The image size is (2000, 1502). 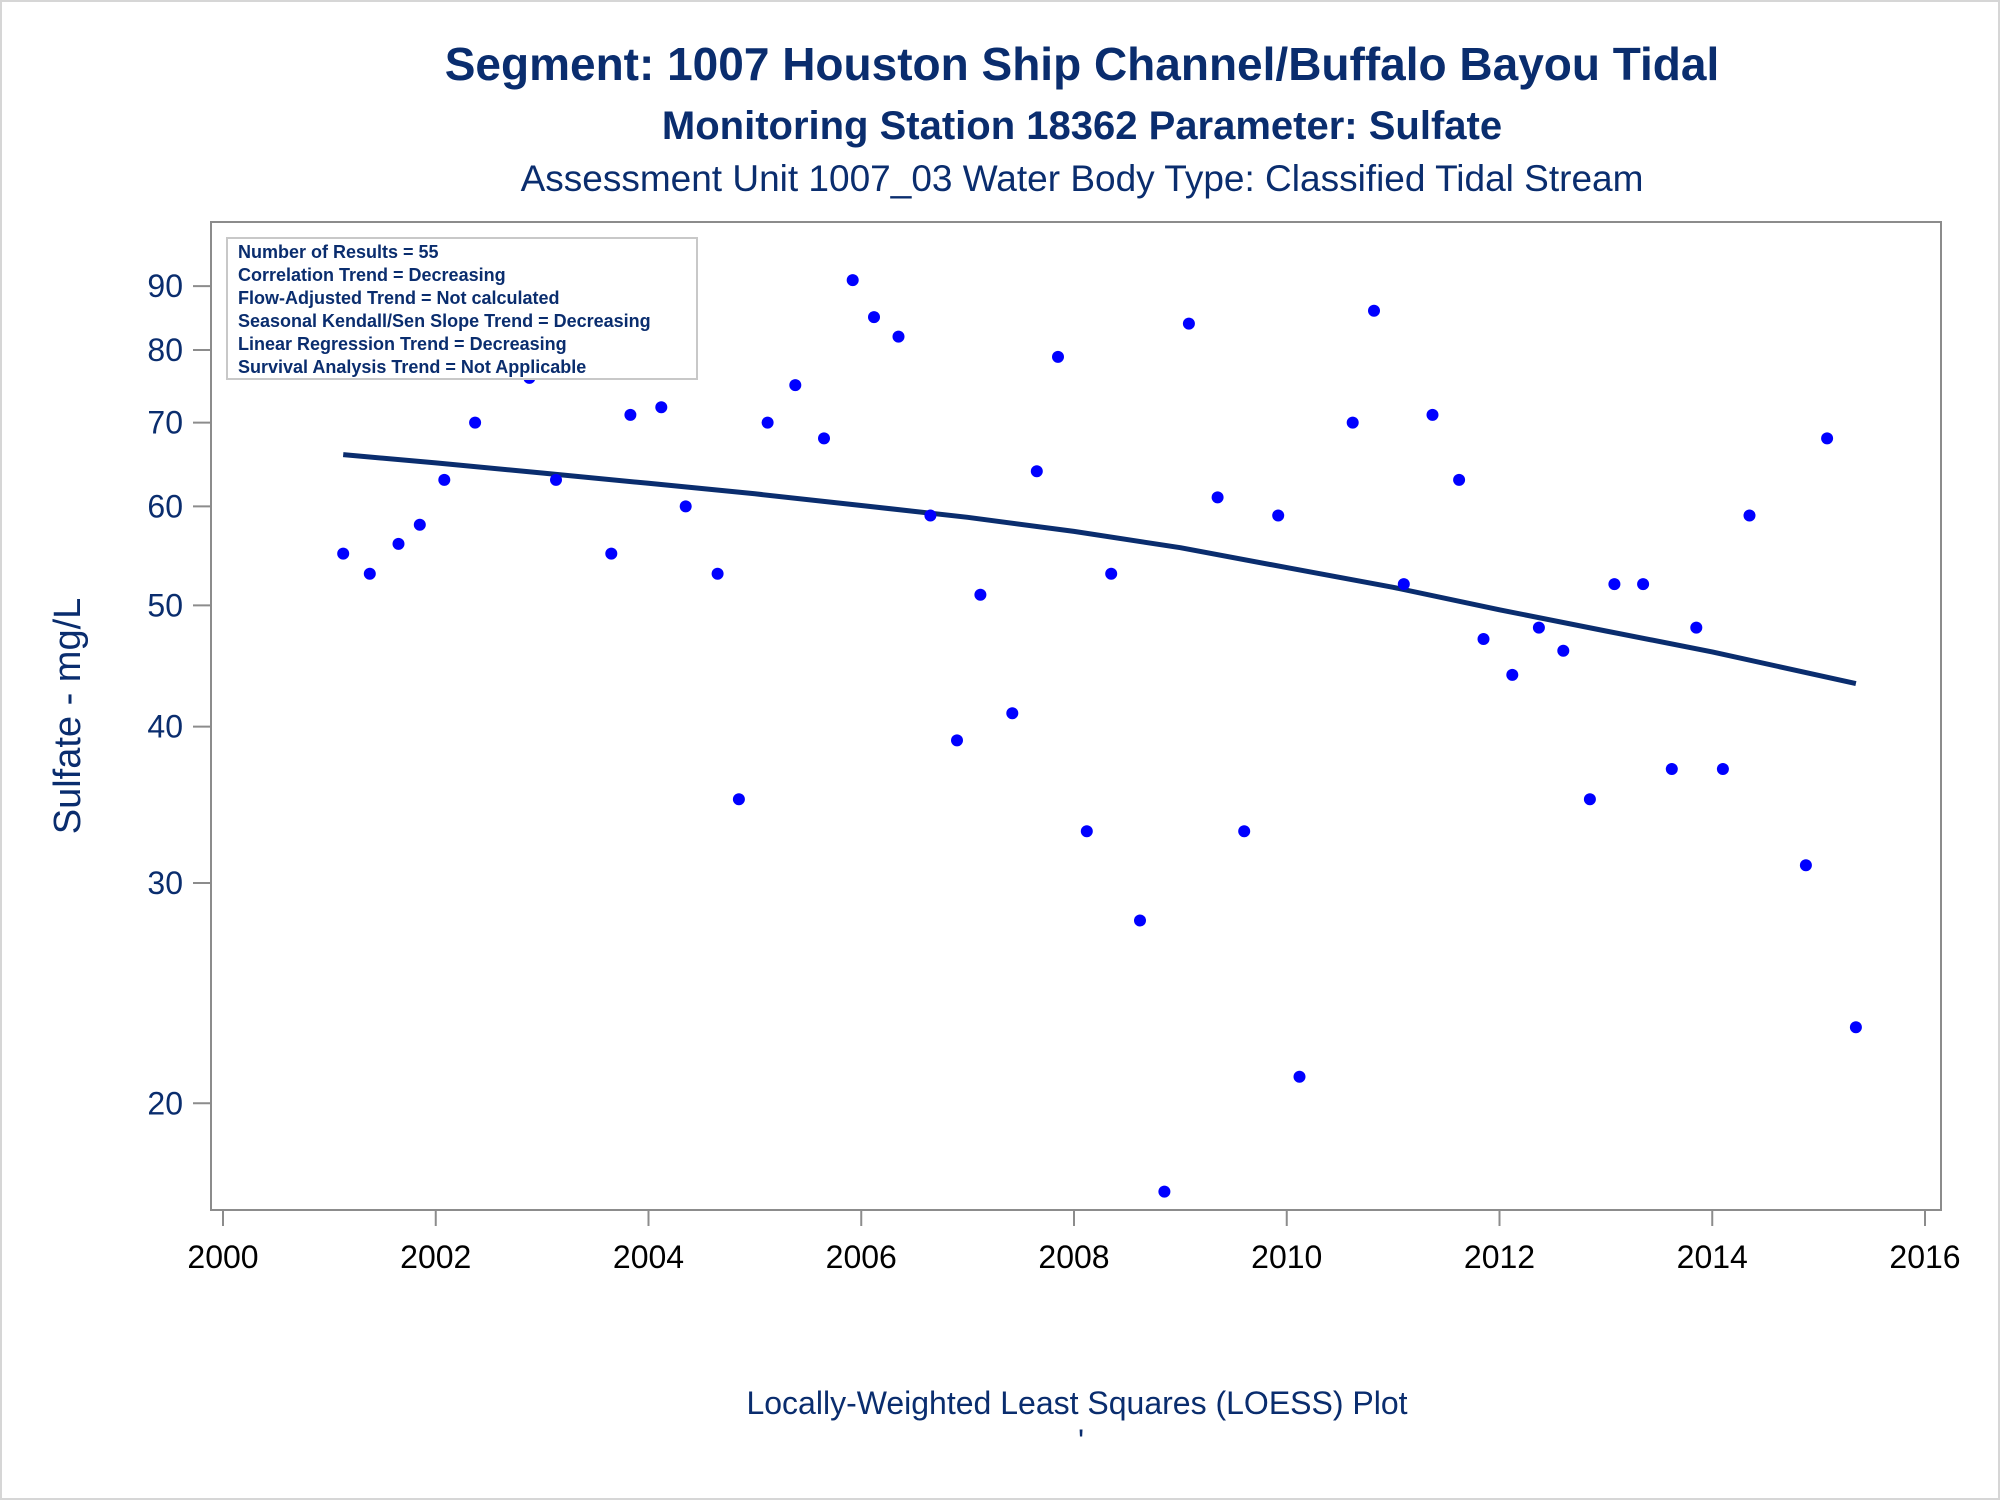 What do you see at coordinates (338, 252) in the screenshot?
I see `stats-line: Number of Results = 55` at bounding box center [338, 252].